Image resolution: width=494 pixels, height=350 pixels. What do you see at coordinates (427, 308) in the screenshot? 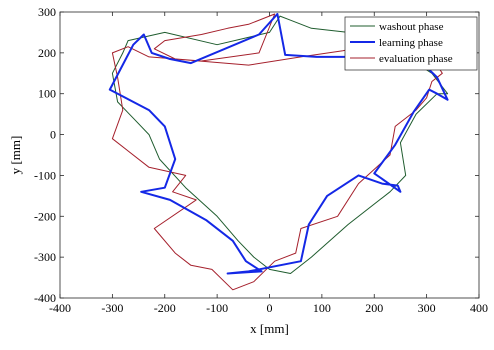
I see `x-tick-label: 300` at bounding box center [427, 308].